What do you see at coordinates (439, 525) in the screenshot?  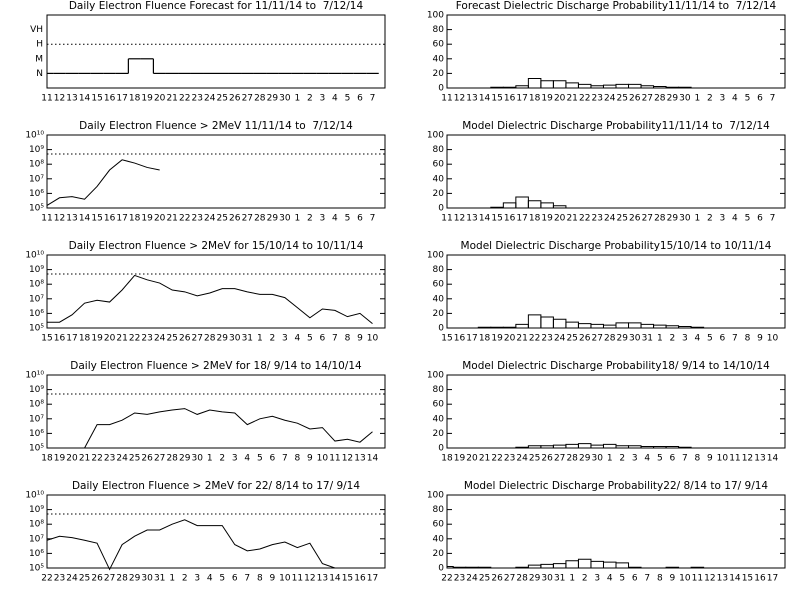 I see `y-tick-label: 60` at bounding box center [439, 525].